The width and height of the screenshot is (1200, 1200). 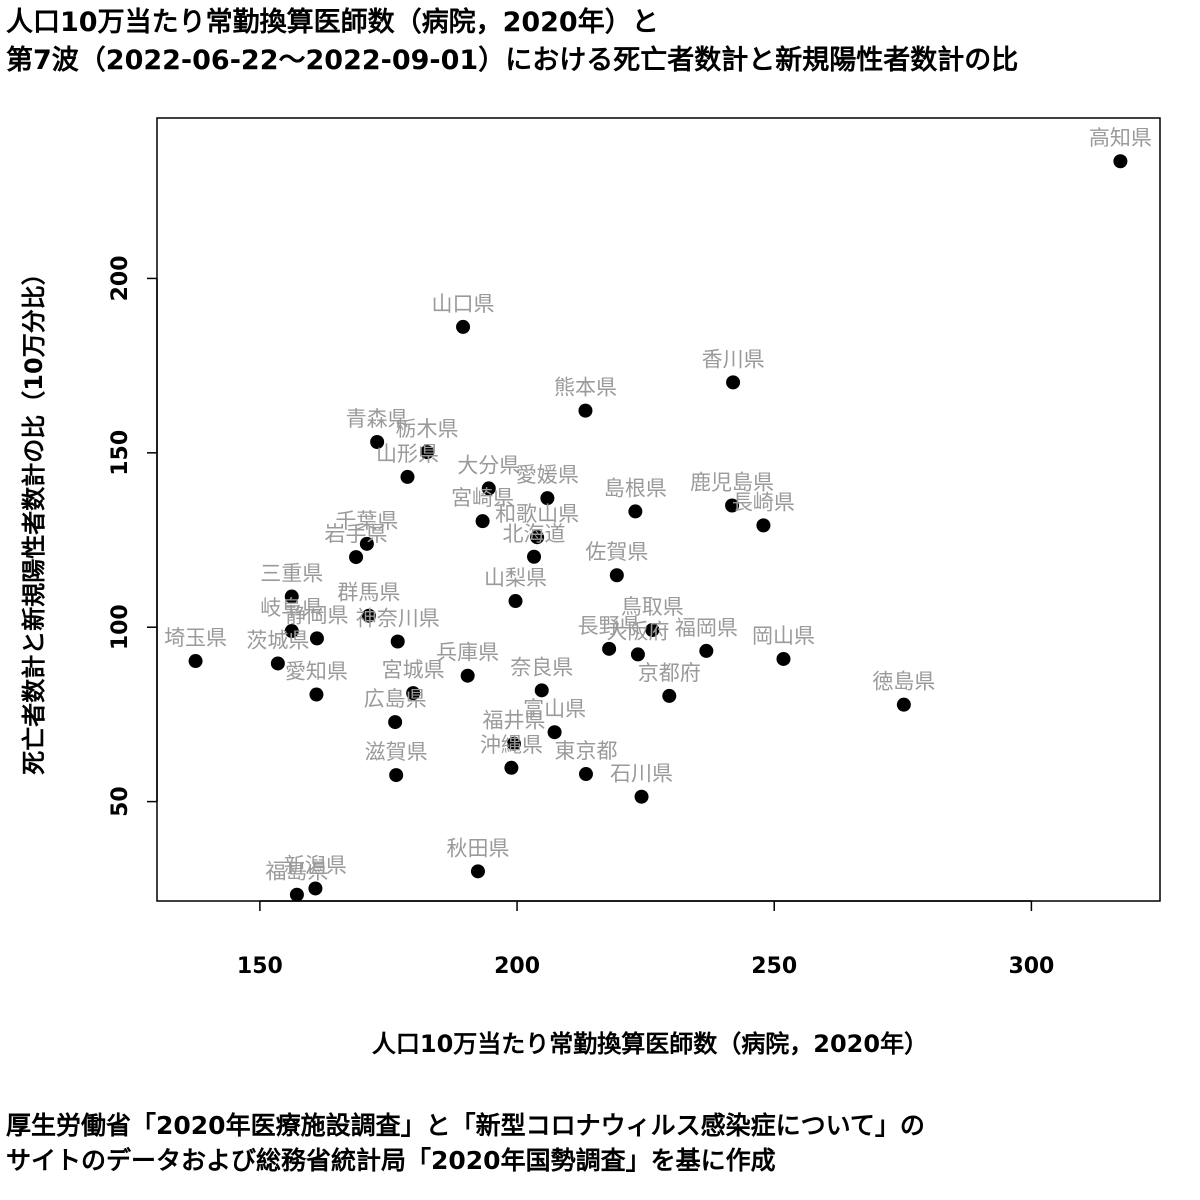 I want to click on y-axis: 50 100 150 200, so click(x=133, y=536).